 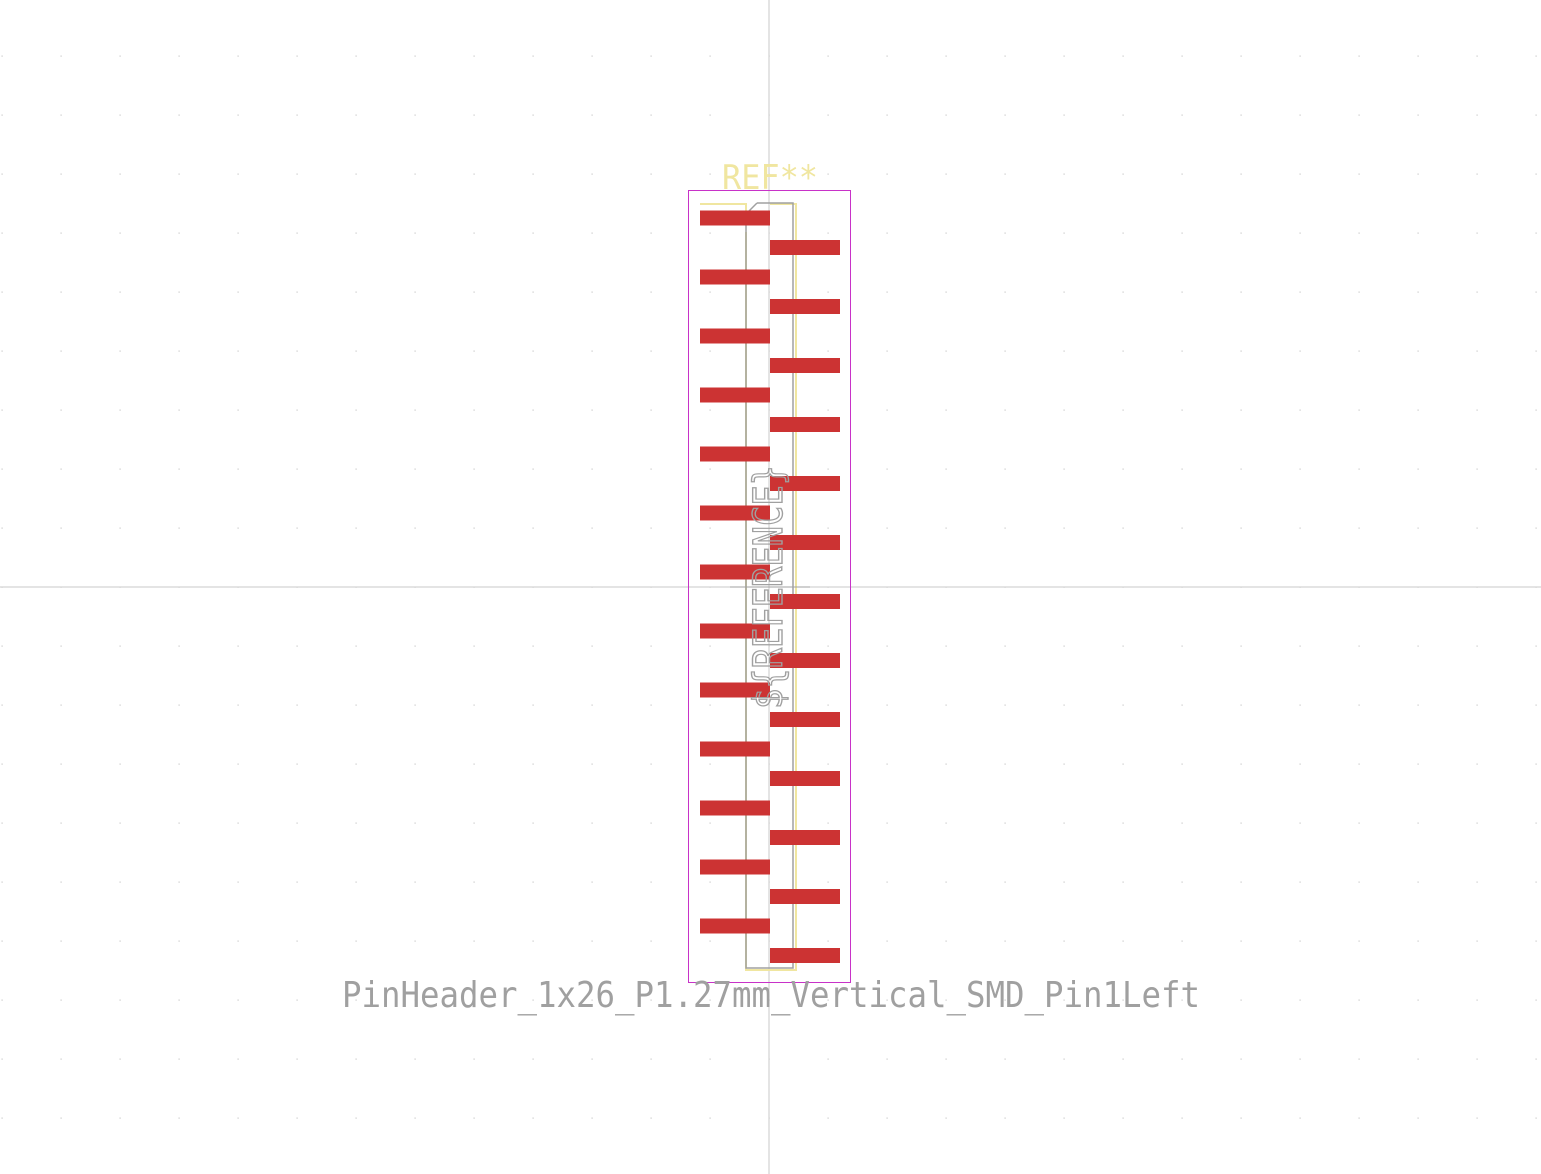 I want to click on pads, so click(x=770, y=586).